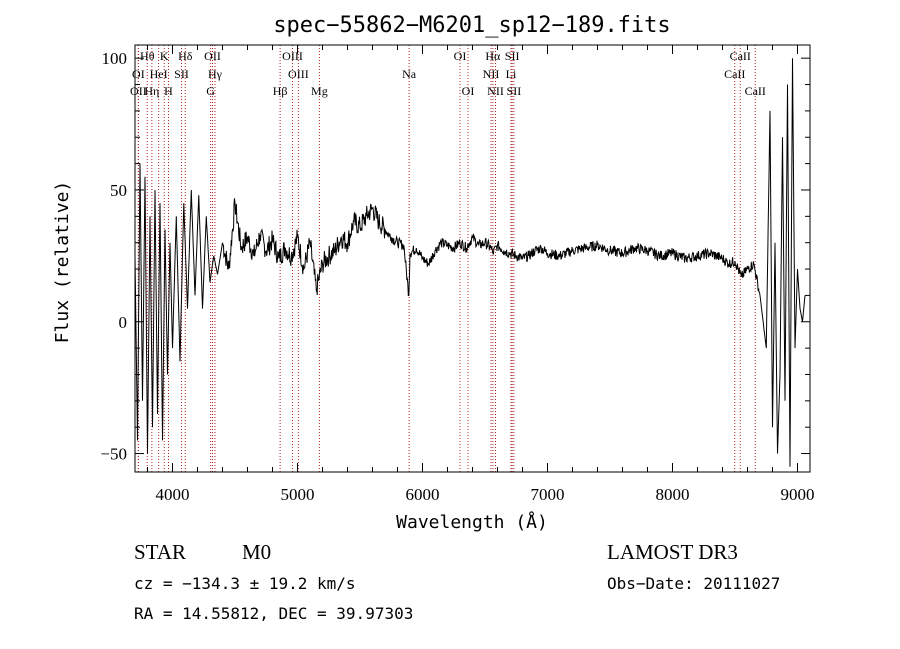 The image size is (900, 649). Describe the element at coordinates (511, 74) in the screenshot. I see `spectral-line-label: Li` at that location.